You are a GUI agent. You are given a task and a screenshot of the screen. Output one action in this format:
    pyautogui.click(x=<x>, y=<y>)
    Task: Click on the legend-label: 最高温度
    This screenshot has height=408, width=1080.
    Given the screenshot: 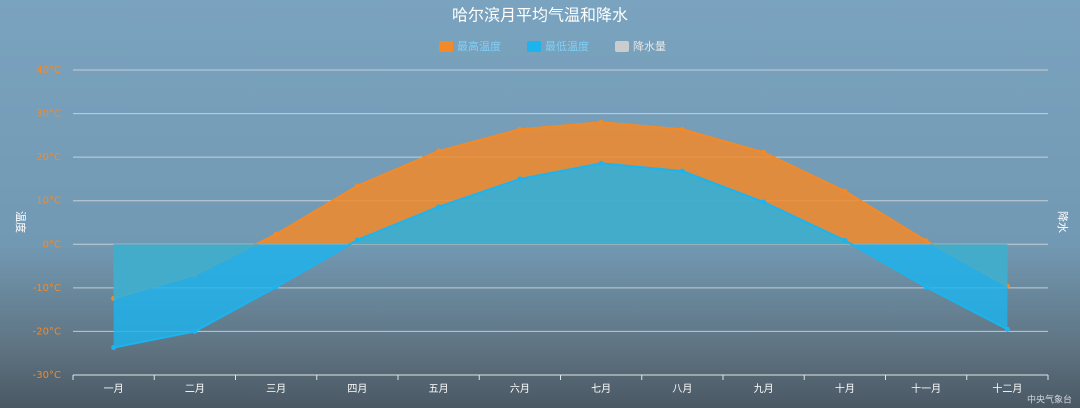 What is the action you would take?
    pyautogui.click(x=479, y=46)
    